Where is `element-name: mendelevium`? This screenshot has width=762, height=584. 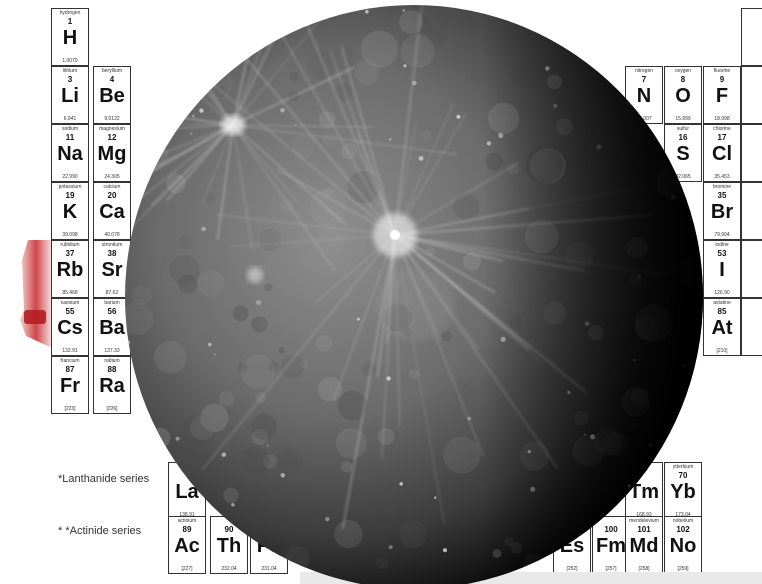 element-name: mendelevium is located at coordinates (644, 521).